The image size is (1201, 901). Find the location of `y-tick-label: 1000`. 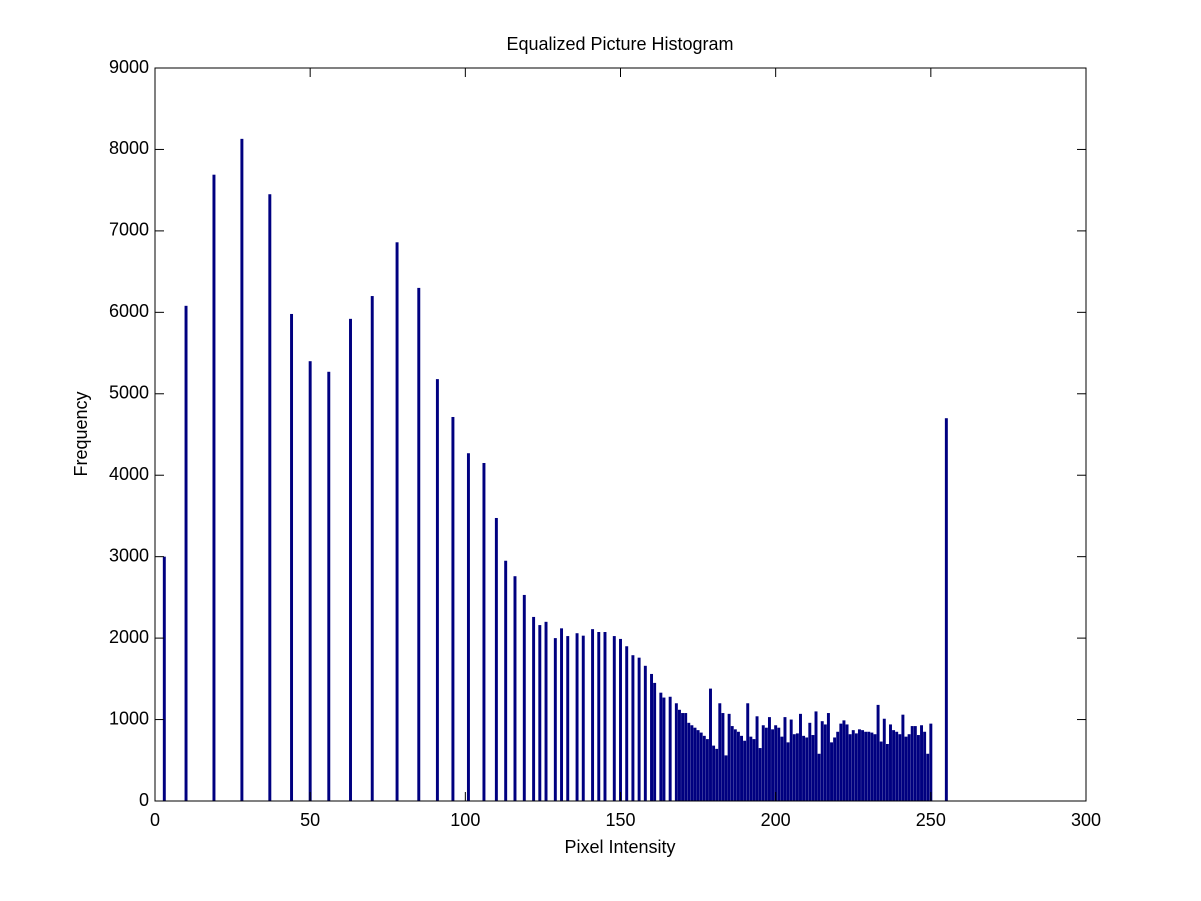

y-tick-label: 1000 is located at coordinates (129, 718).